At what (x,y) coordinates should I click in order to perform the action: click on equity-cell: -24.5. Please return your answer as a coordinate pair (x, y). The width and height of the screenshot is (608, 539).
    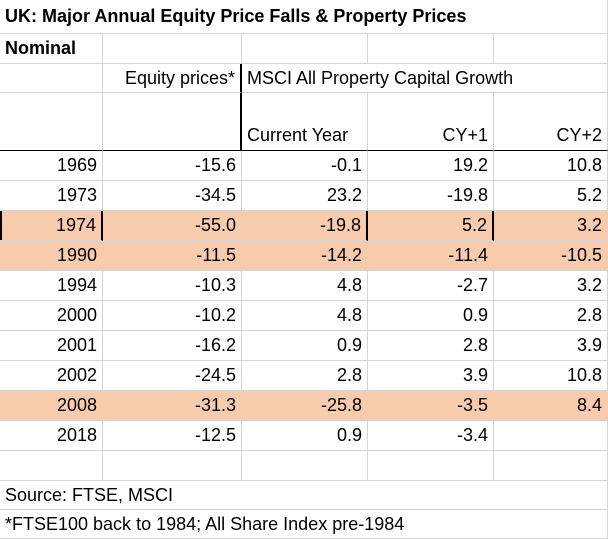
    Looking at the image, I should click on (172, 376).